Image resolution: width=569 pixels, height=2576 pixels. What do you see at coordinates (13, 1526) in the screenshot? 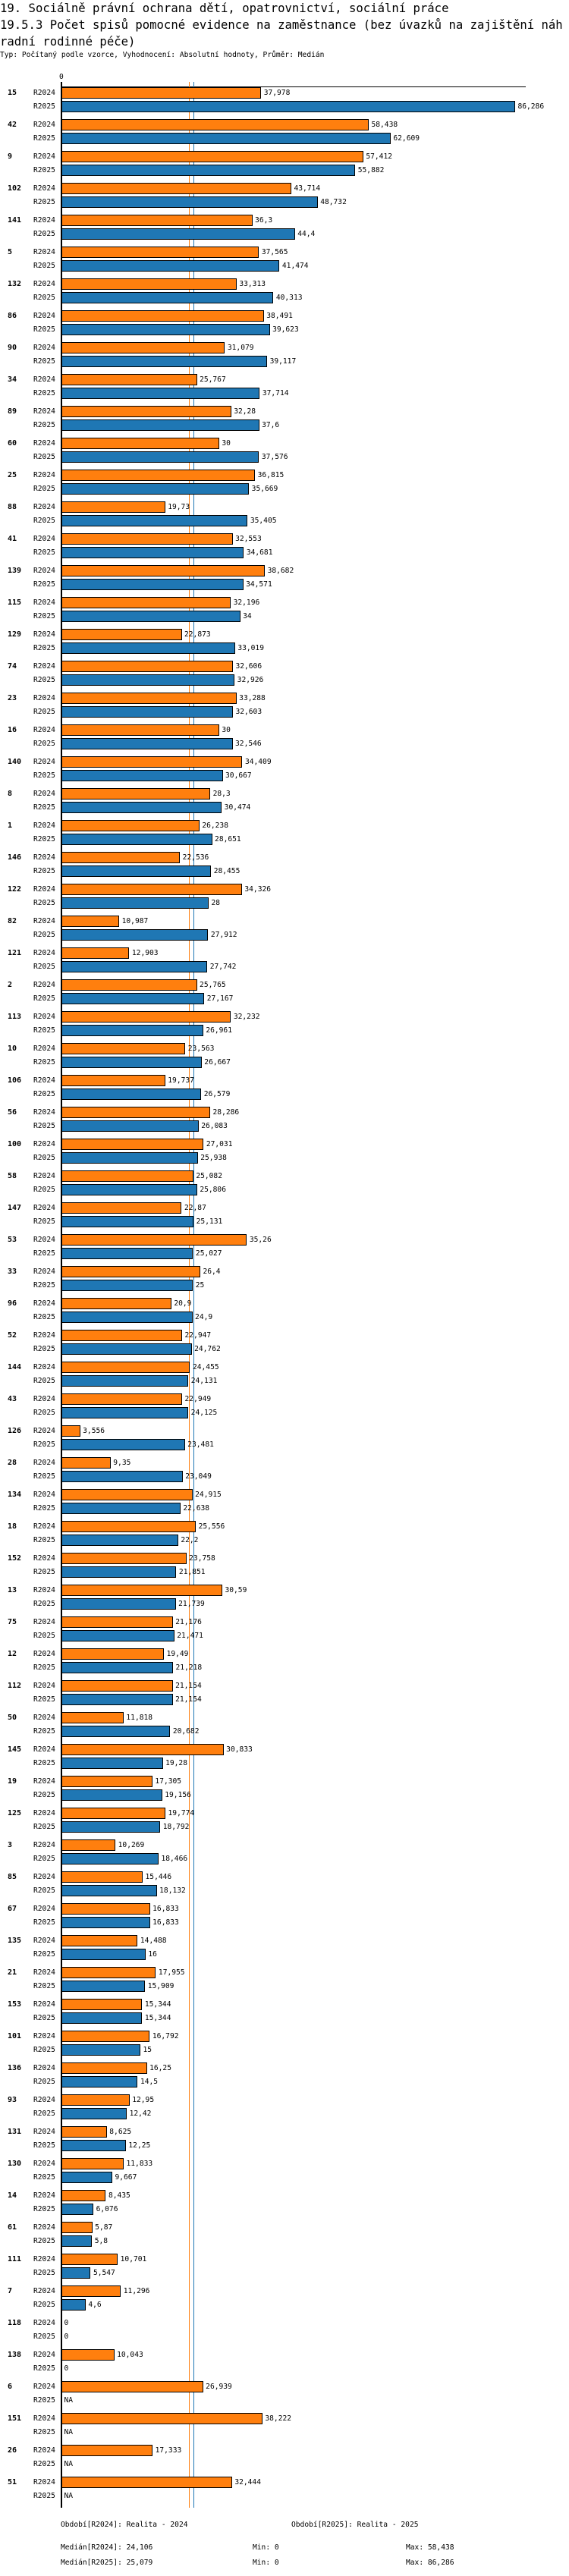
I see `group-label: 18` at bounding box center [13, 1526].